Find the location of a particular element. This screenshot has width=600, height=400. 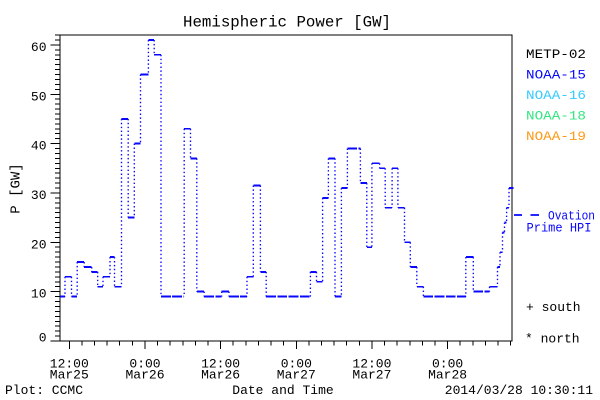

svg-text: P [GW] is located at coordinates (17, 188).